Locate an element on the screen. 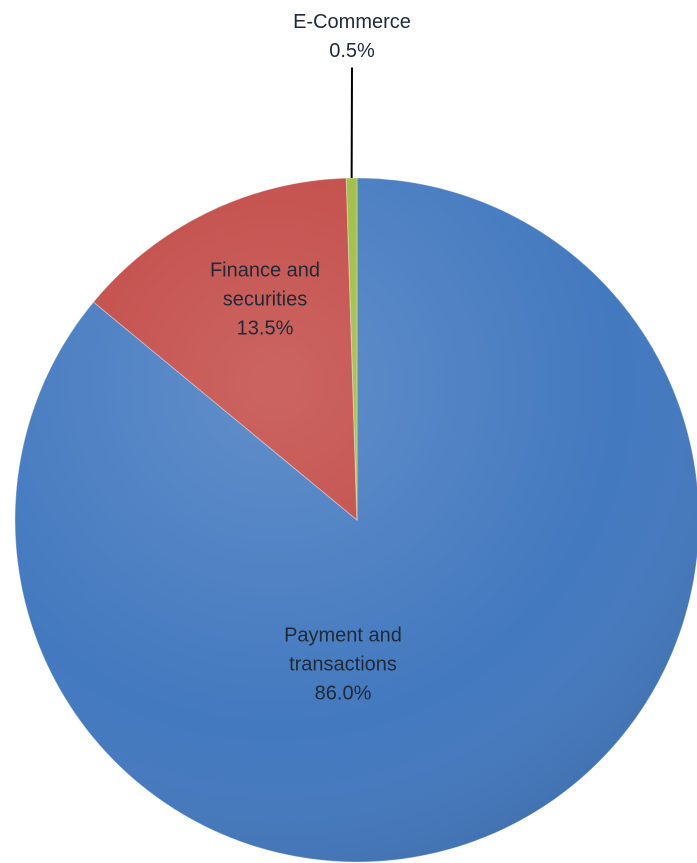 This screenshot has width=697, height=863. slice-name-line: E-Commerce is located at coordinates (352, 22).